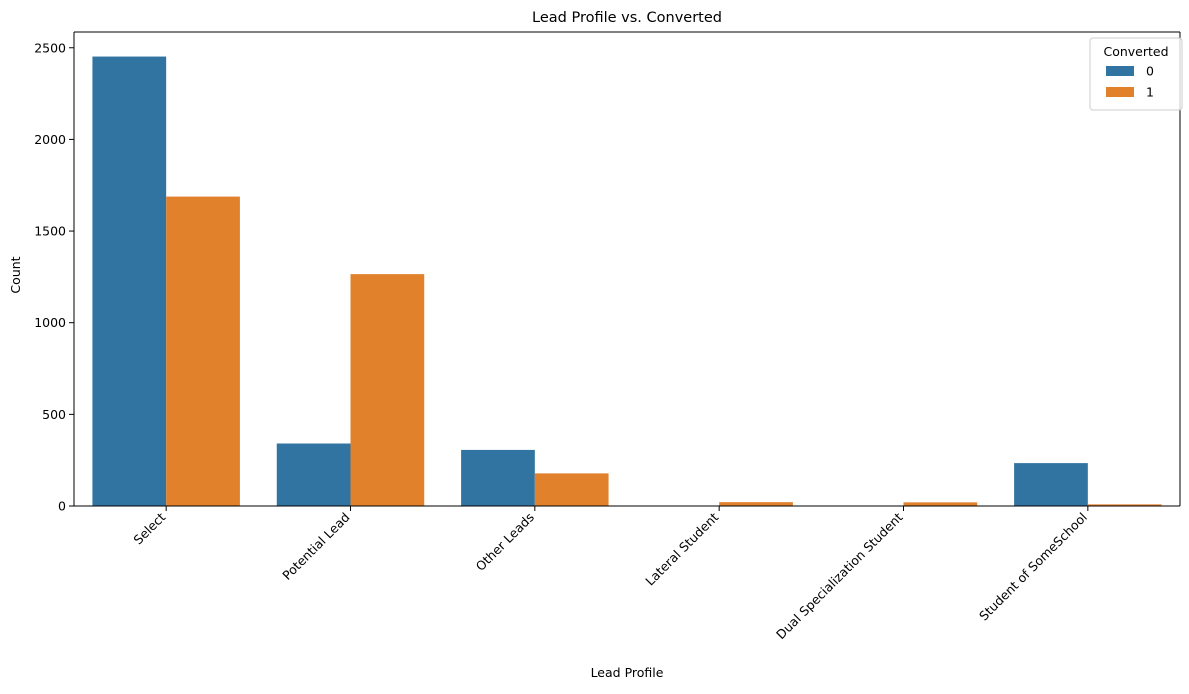  What do you see at coordinates (1130, 82) in the screenshot?
I see `legend-items: 01` at bounding box center [1130, 82].